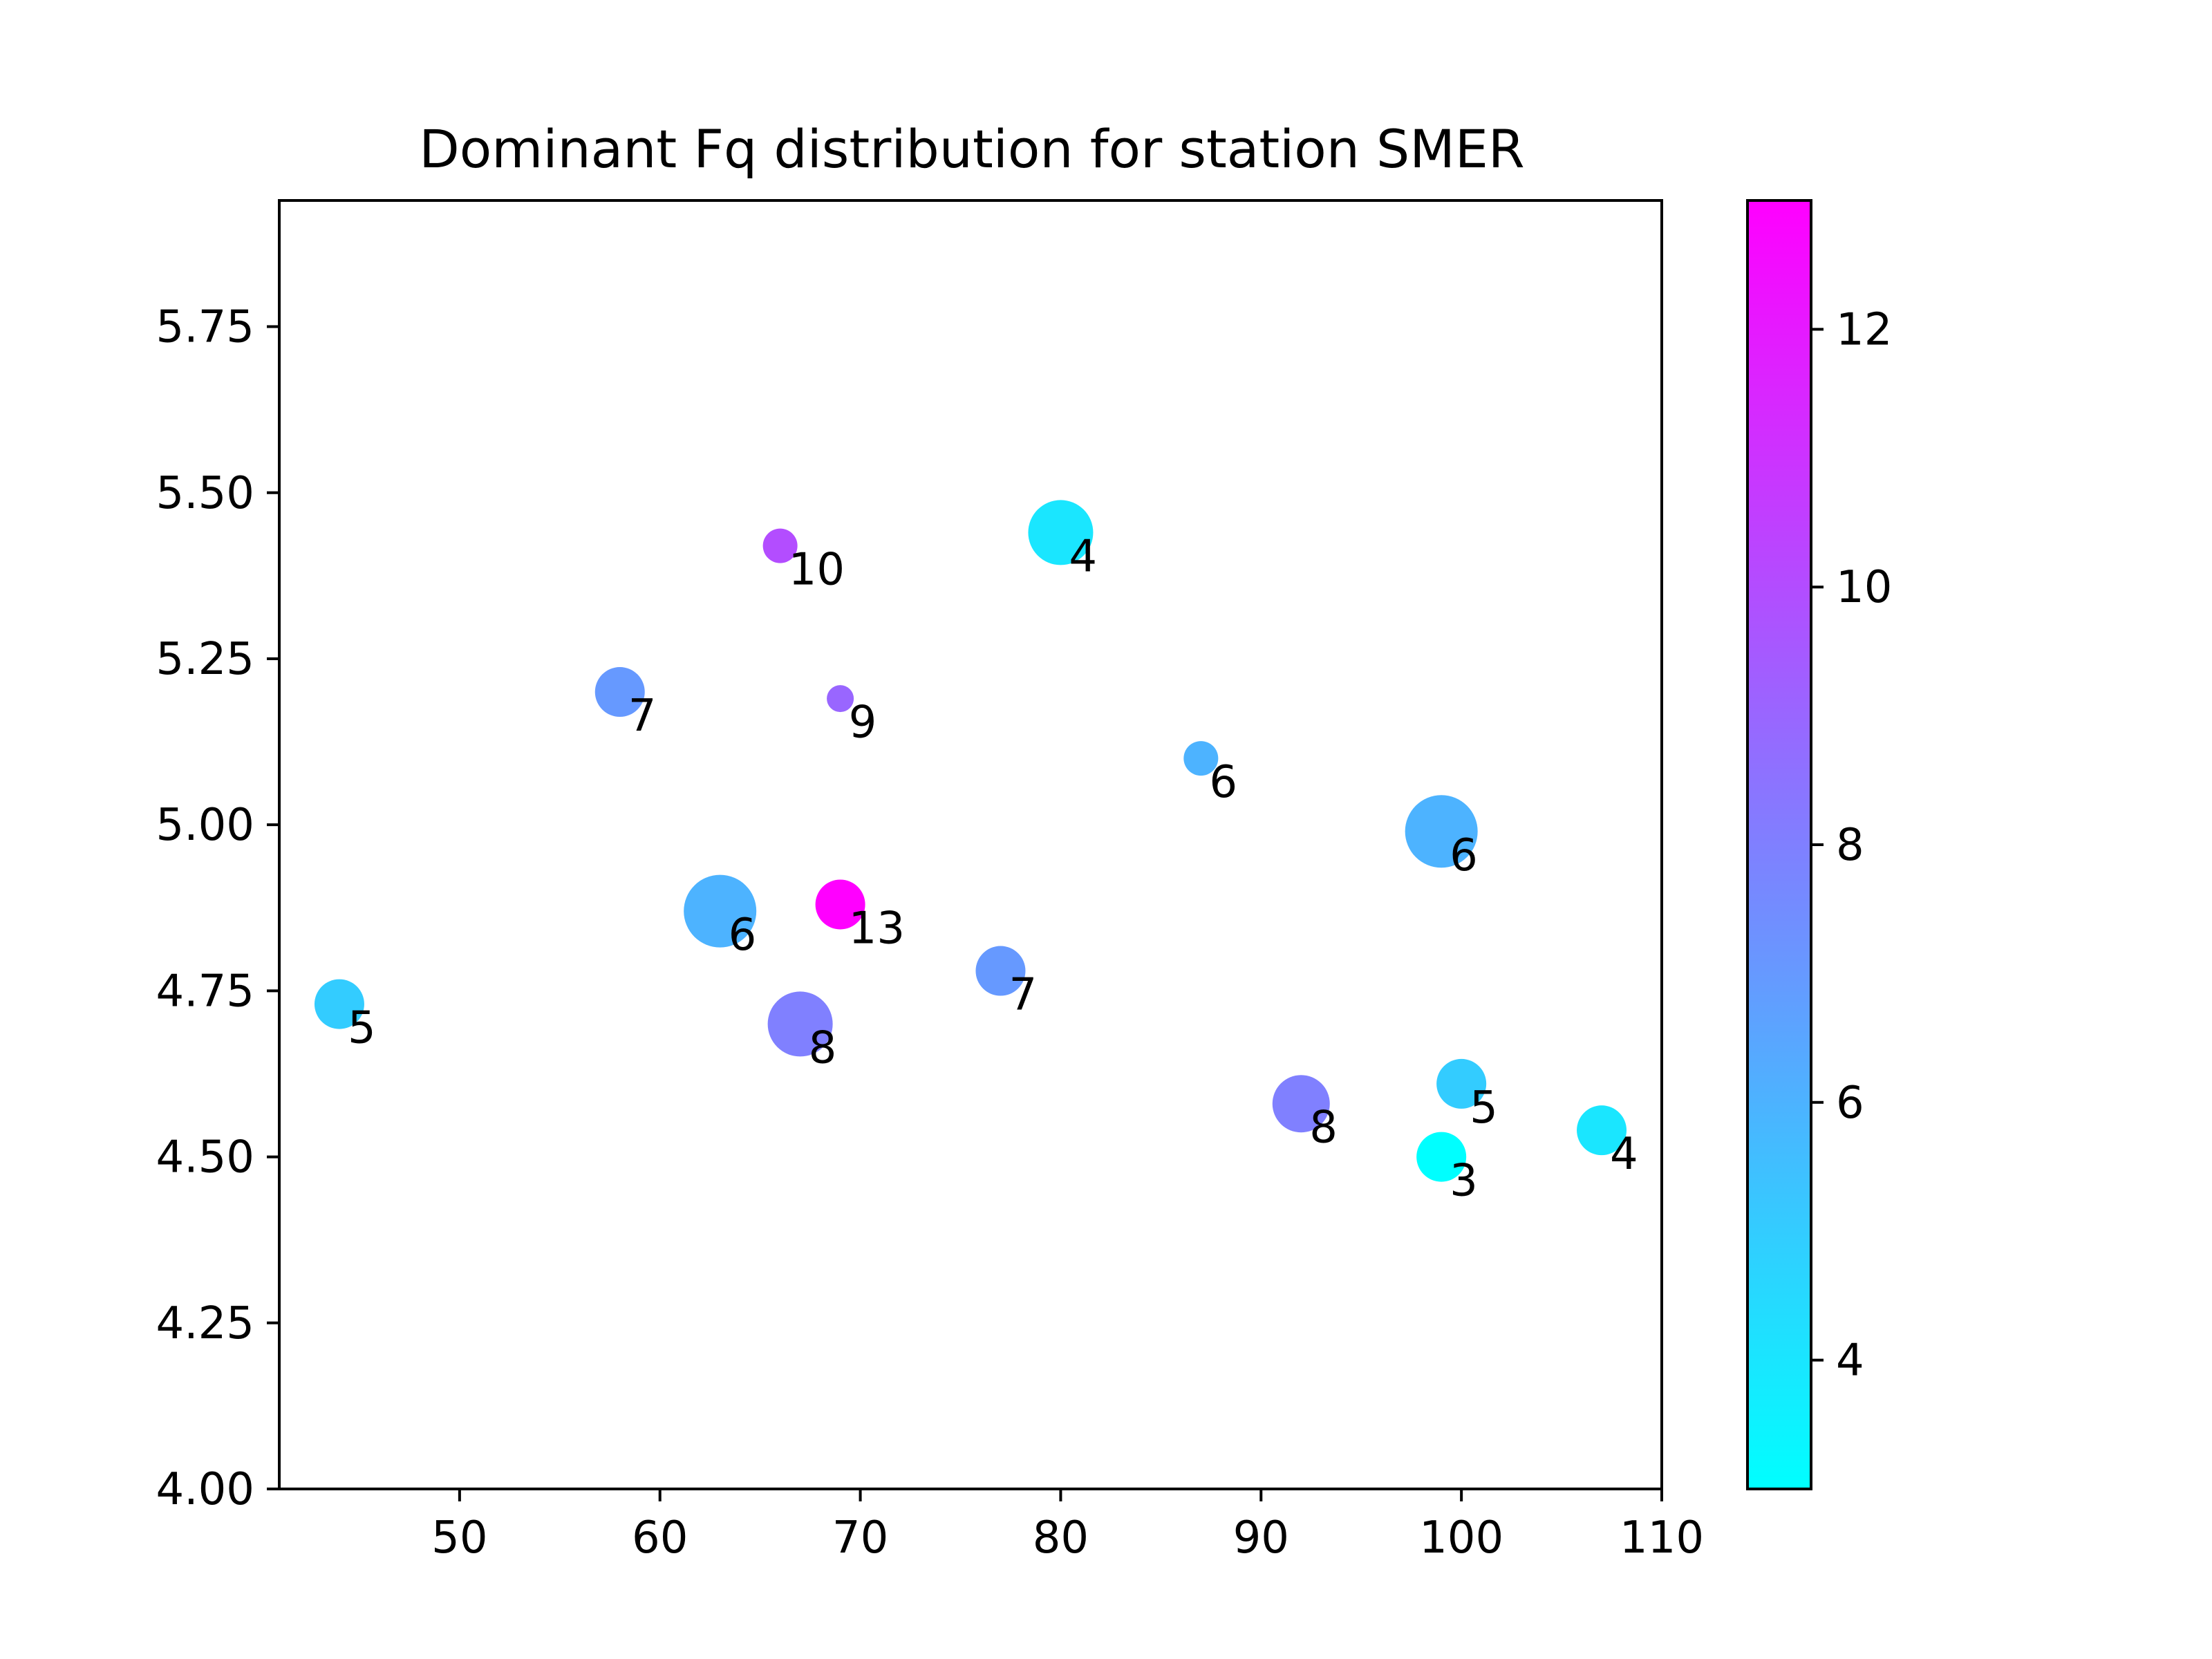 The height and width of the screenshot is (1659, 2212). What do you see at coordinates (1464, 1181) in the screenshot?
I see `point-label: 3` at bounding box center [1464, 1181].